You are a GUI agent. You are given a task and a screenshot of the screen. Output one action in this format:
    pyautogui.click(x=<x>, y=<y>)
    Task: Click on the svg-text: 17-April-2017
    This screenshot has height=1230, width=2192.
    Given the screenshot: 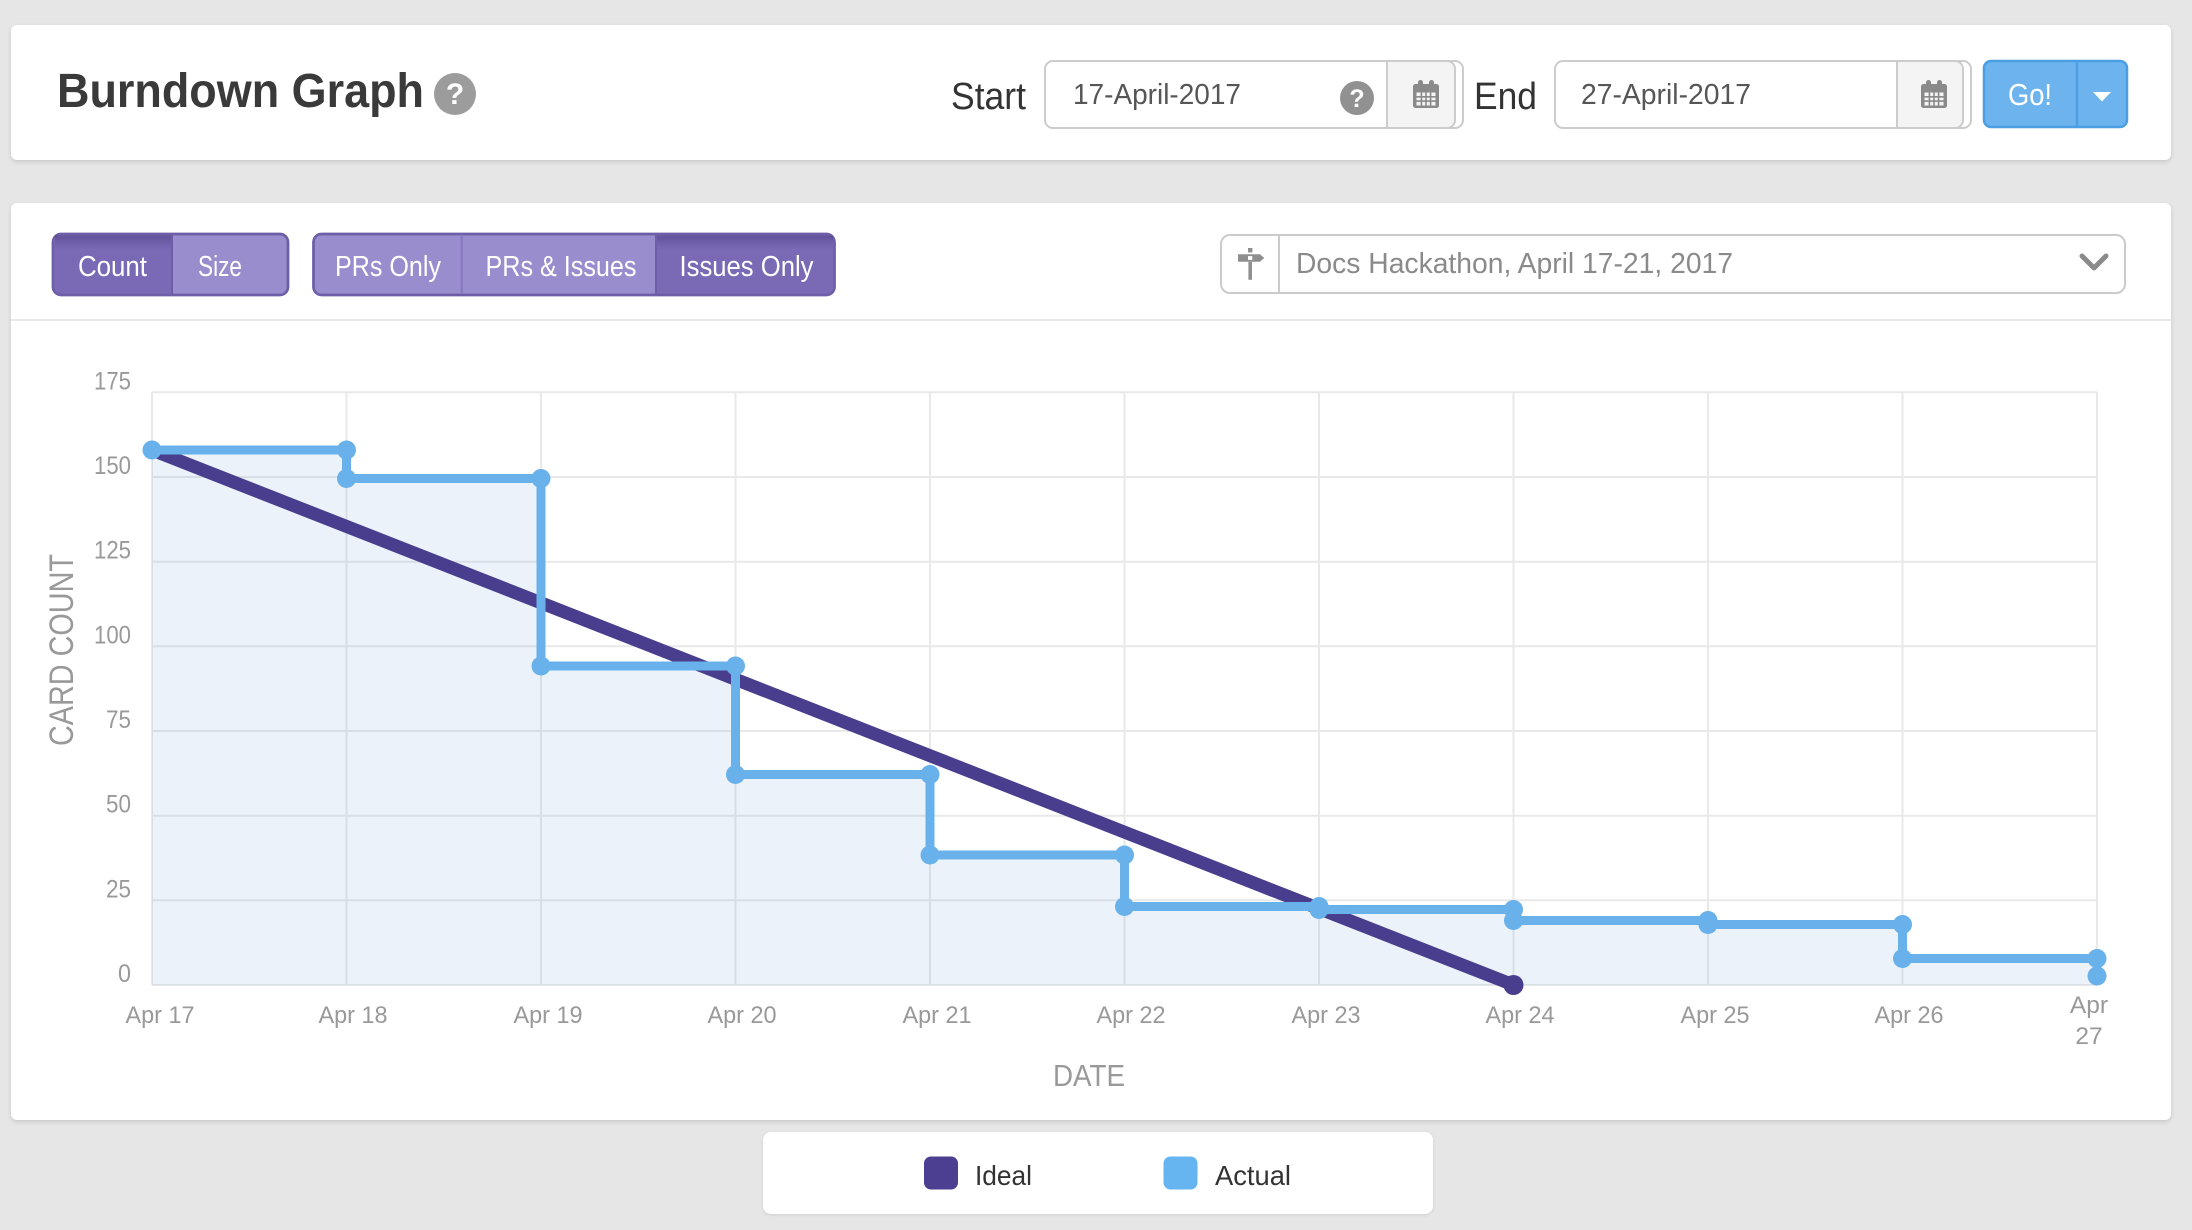 What is the action you would take?
    pyautogui.click(x=1157, y=95)
    